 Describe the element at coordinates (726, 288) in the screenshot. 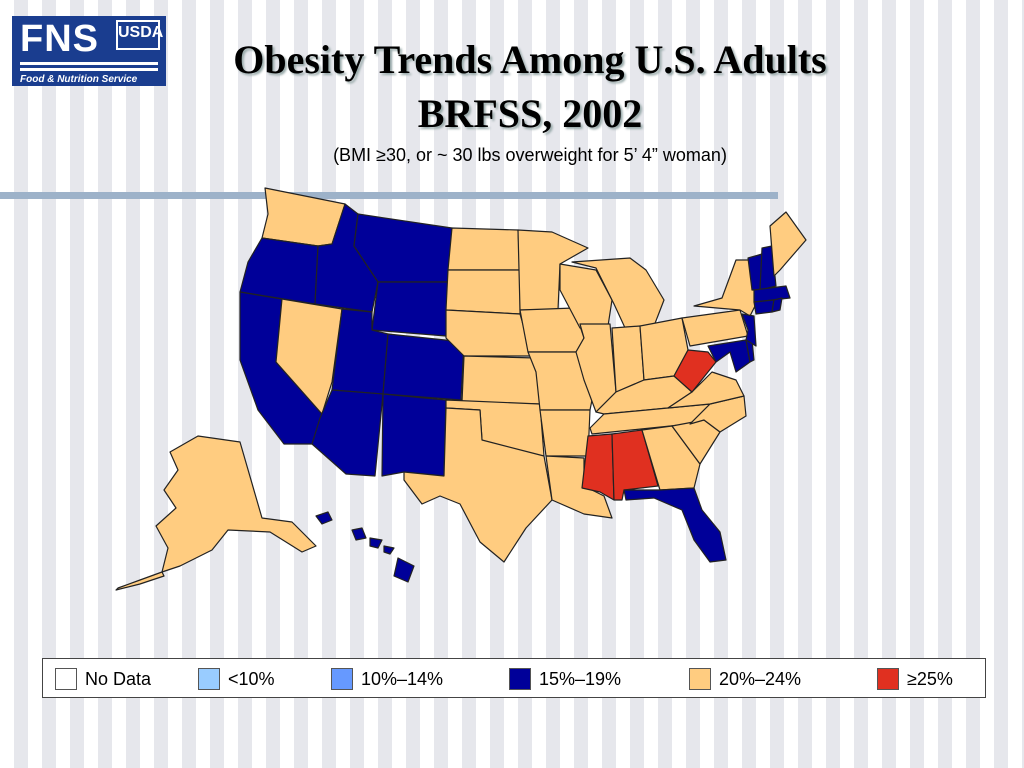

I see `state-new-york` at that location.